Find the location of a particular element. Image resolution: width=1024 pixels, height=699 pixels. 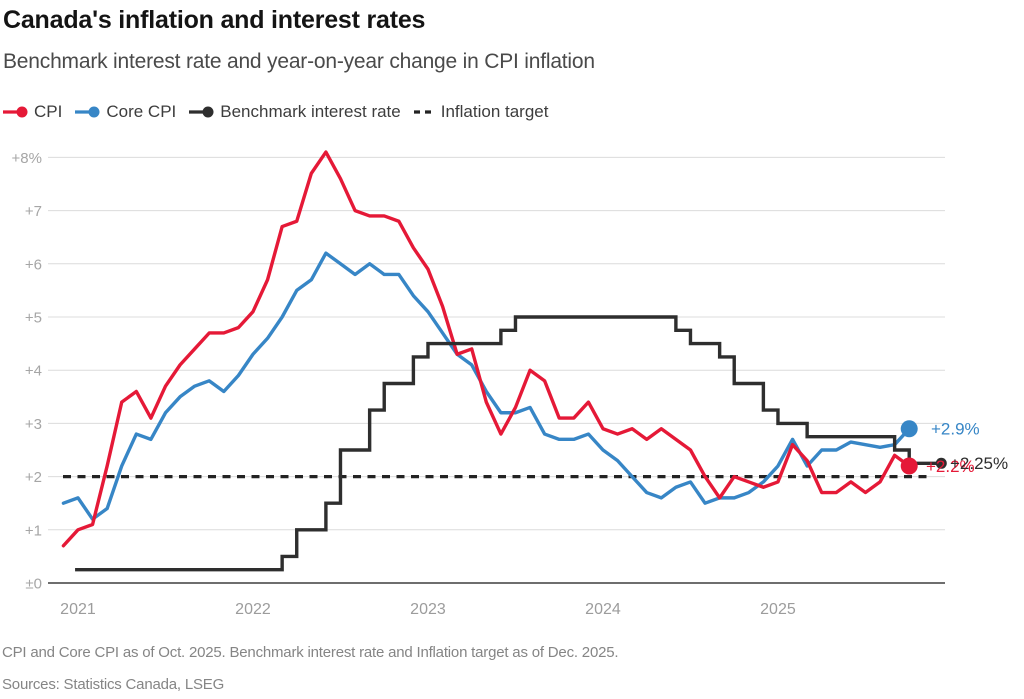

x-tick-label: 2025 is located at coordinates (778, 609).